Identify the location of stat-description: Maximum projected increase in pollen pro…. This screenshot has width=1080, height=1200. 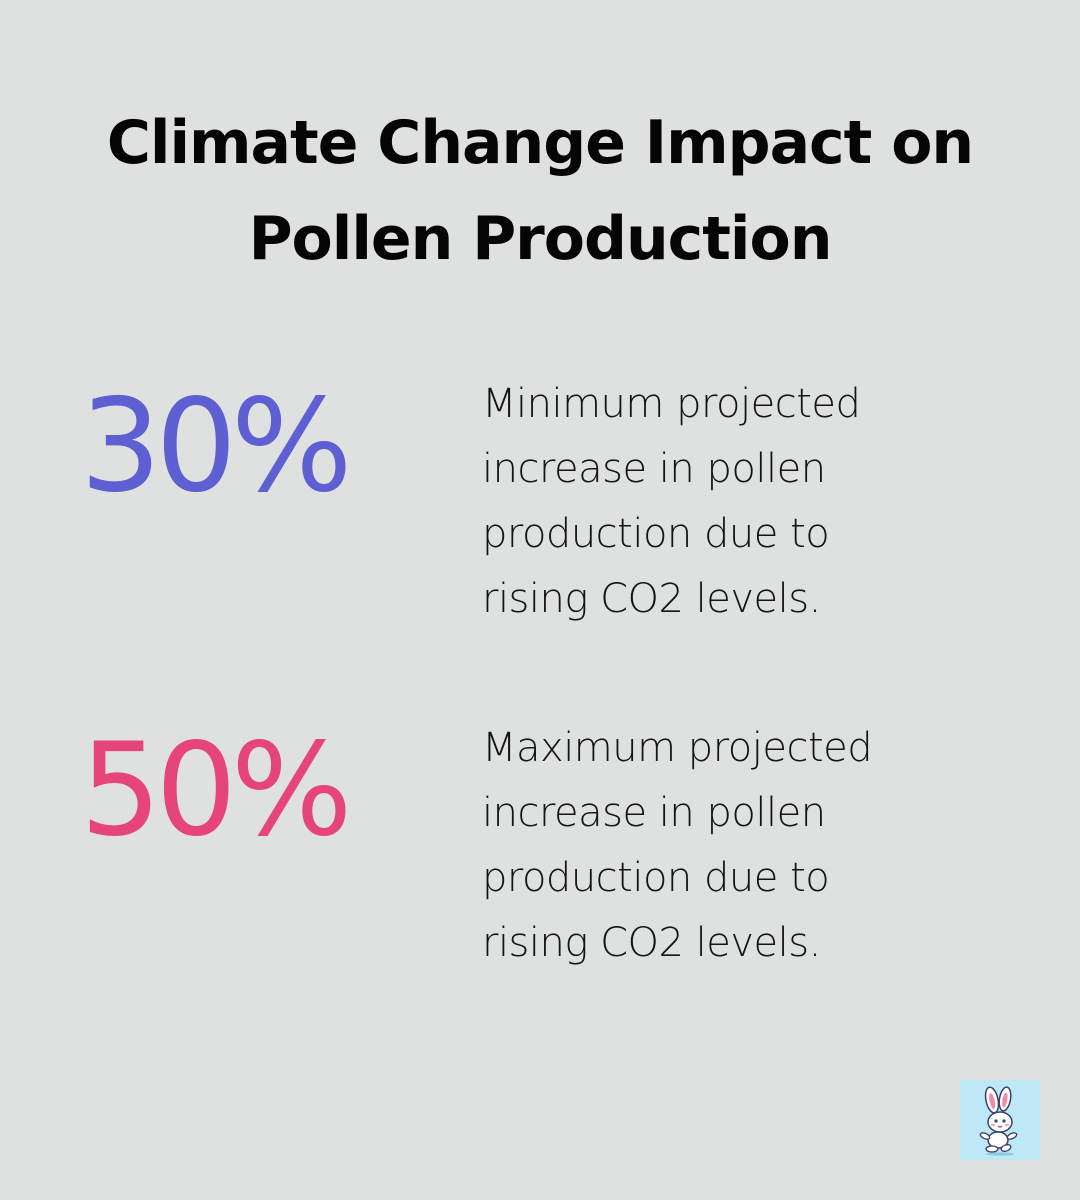
(717, 846).